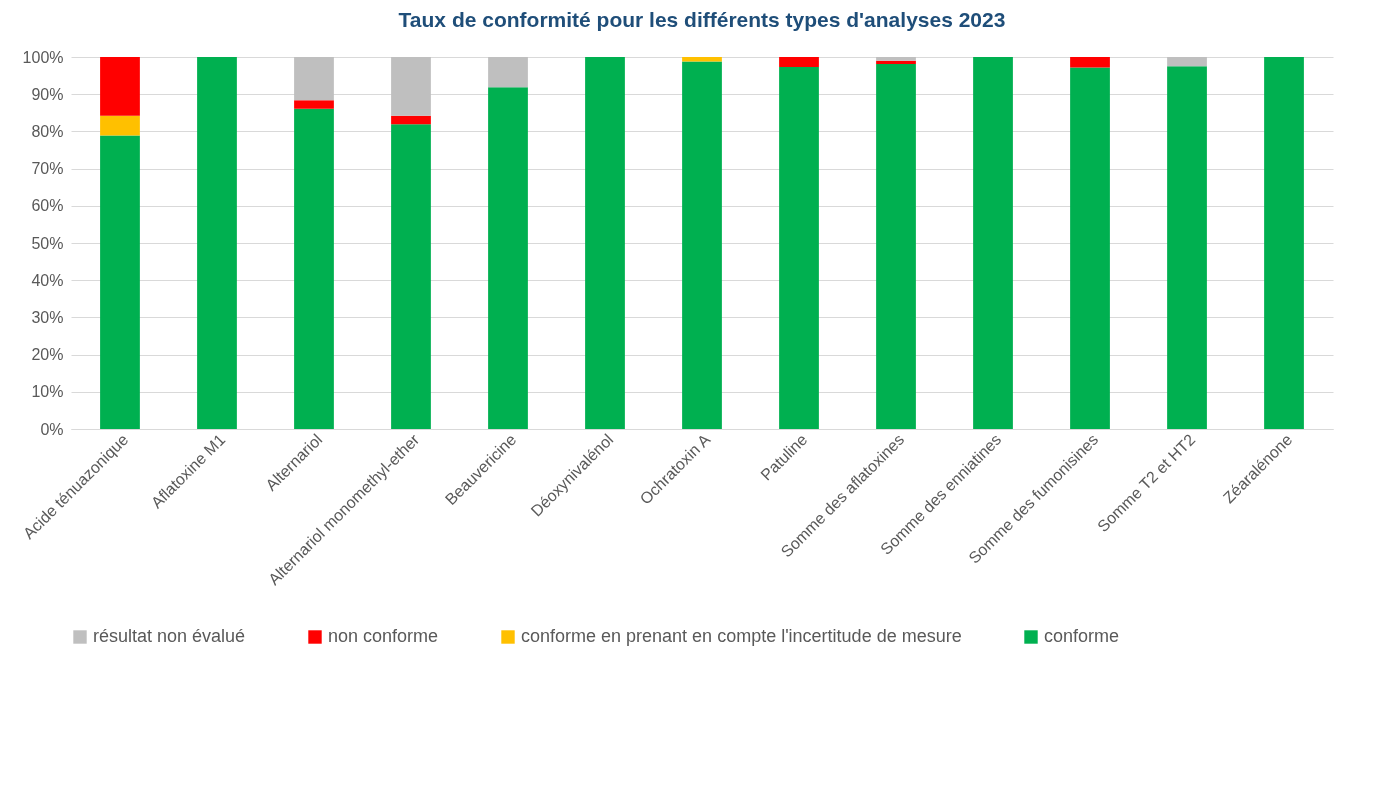  Describe the element at coordinates (383, 636) in the screenshot. I see `legend-label: non conforme` at that location.